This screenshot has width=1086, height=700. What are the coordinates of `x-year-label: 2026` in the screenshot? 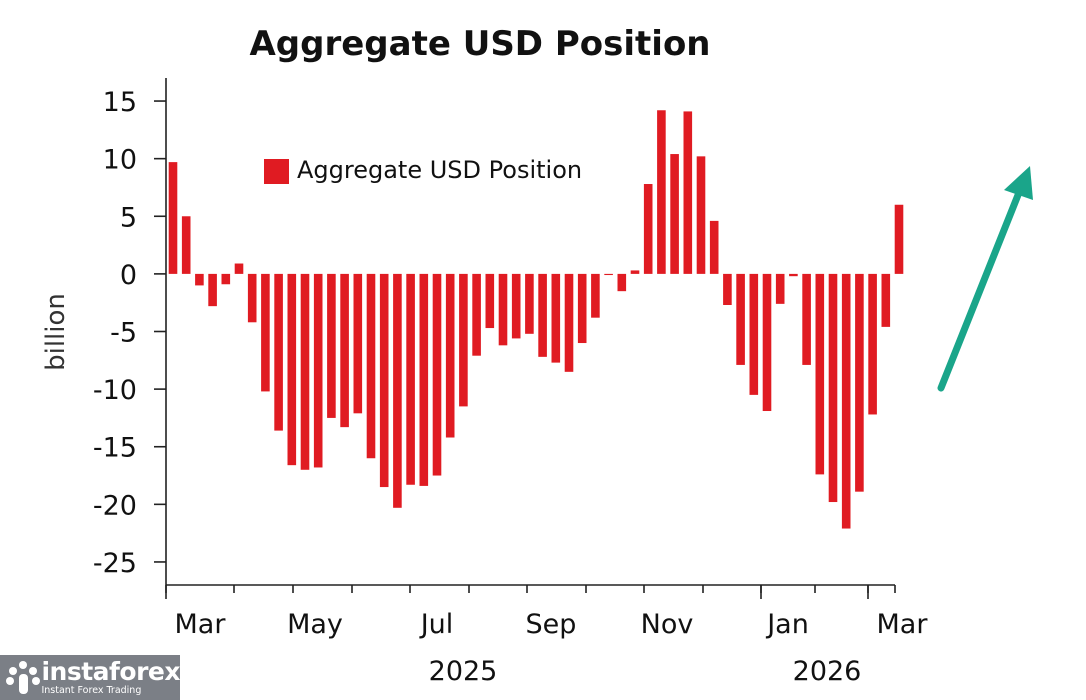 It's located at (827, 671).